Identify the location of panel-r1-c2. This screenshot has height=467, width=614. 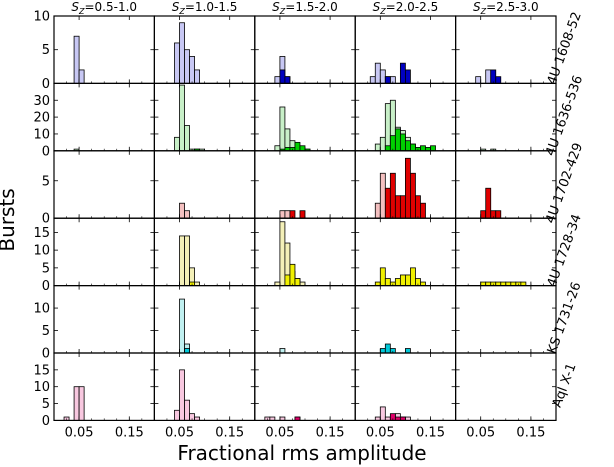
(305, 117).